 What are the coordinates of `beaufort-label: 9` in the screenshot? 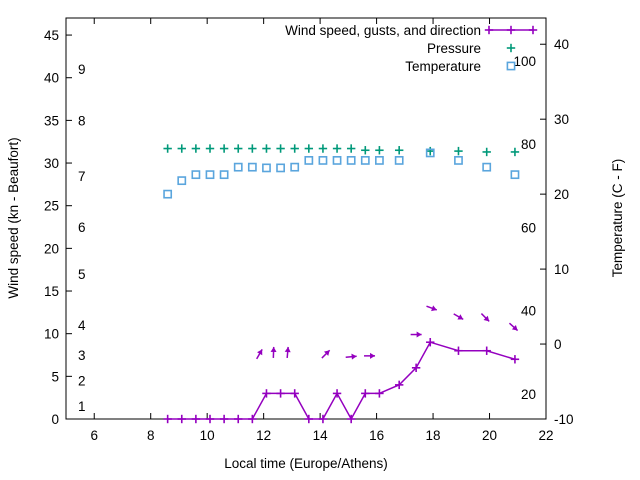 It's located at (82, 69).